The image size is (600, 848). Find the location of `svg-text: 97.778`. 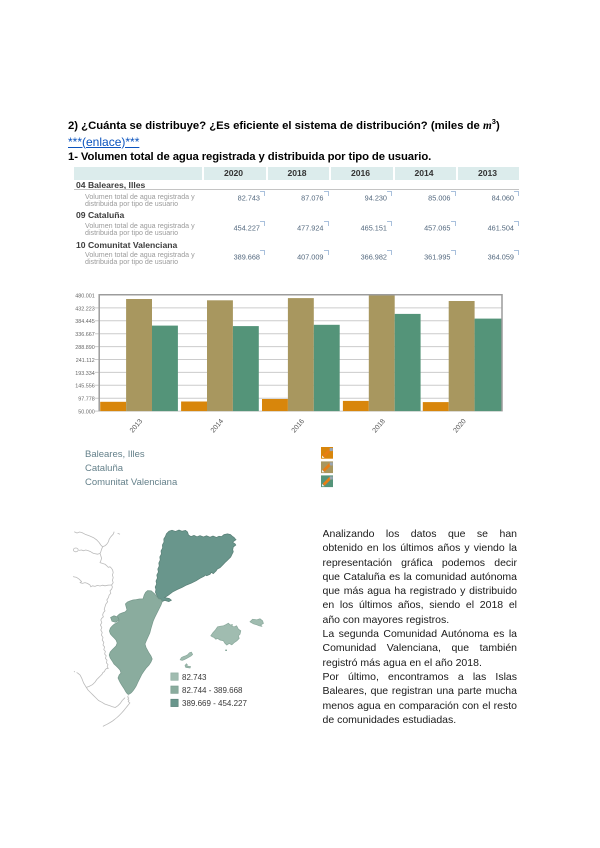

svg-text: 97.778 is located at coordinates (86, 400).